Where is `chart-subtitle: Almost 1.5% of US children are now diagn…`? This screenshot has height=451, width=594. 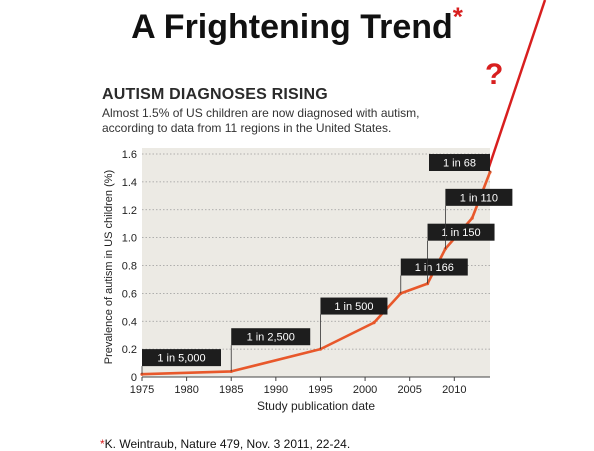 chart-subtitle: Almost 1.5% of US children are now diagn… is located at coordinates (261, 120).